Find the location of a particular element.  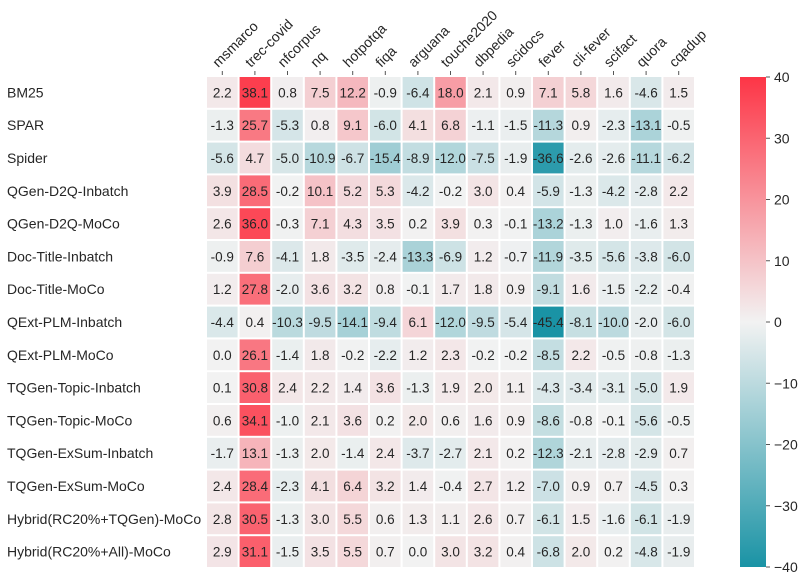

heatmap-cell-qgen-d2q-inbatch-touche2020 is located at coordinates (450, 191).